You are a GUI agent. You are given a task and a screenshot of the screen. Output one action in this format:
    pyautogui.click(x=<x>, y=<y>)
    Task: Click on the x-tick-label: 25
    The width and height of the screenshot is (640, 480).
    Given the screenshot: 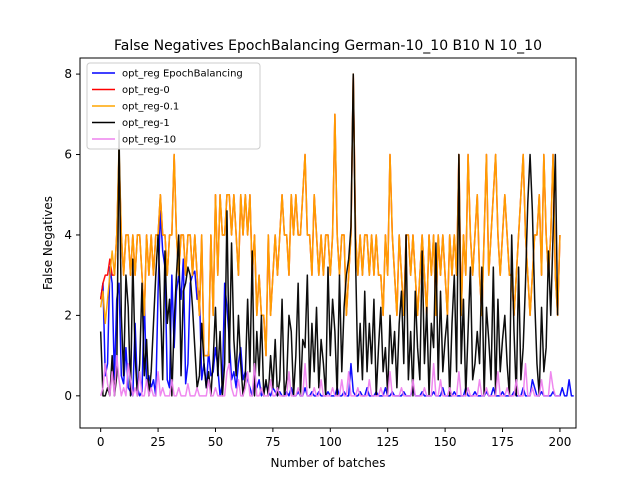 What is the action you would take?
    pyautogui.click(x=157, y=442)
    